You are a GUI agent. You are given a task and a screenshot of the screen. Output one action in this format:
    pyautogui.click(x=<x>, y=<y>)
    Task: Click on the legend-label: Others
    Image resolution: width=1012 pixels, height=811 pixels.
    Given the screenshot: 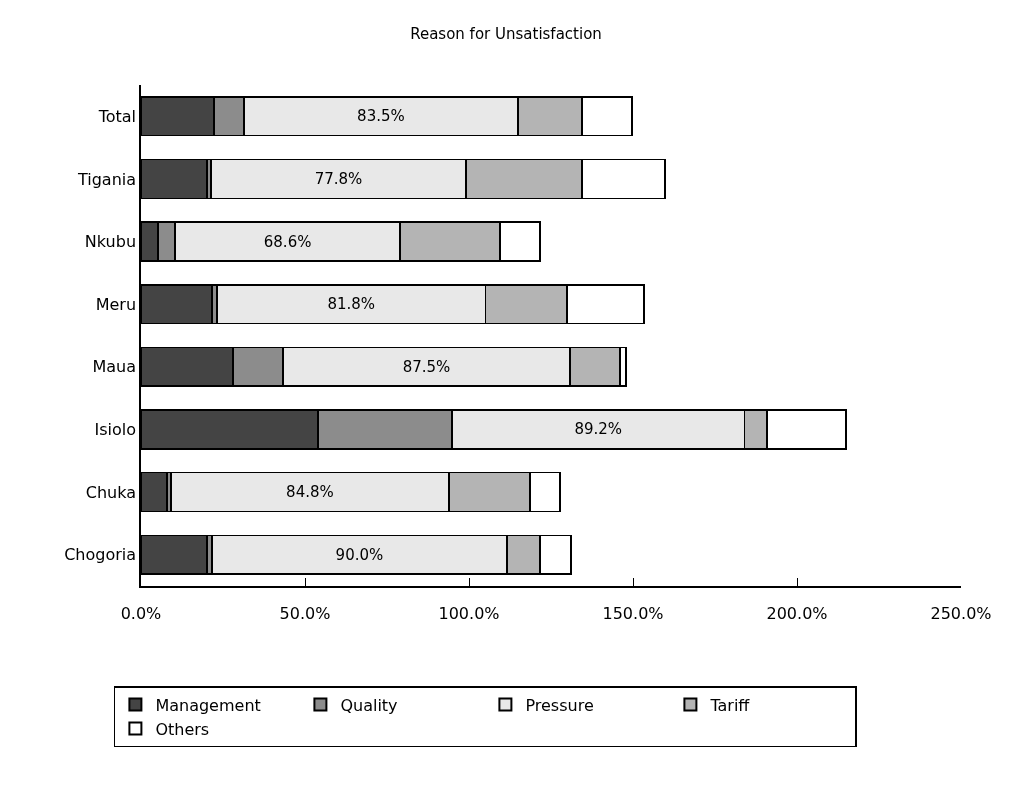 What is the action you would take?
    pyautogui.click(x=182, y=729)
    